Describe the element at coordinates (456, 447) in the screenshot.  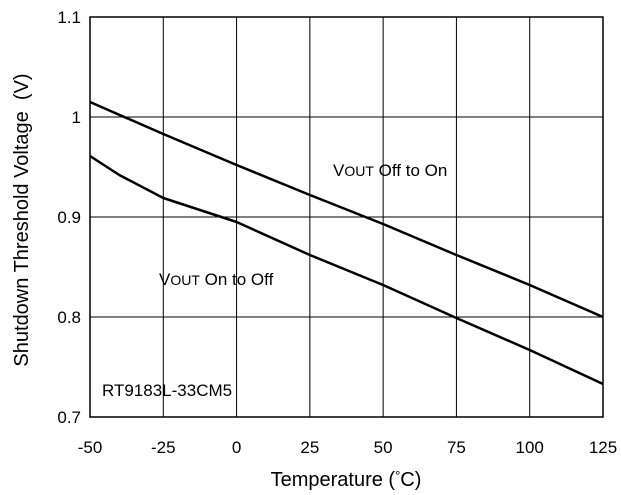
I see `x-tick-label: 75` at that location.